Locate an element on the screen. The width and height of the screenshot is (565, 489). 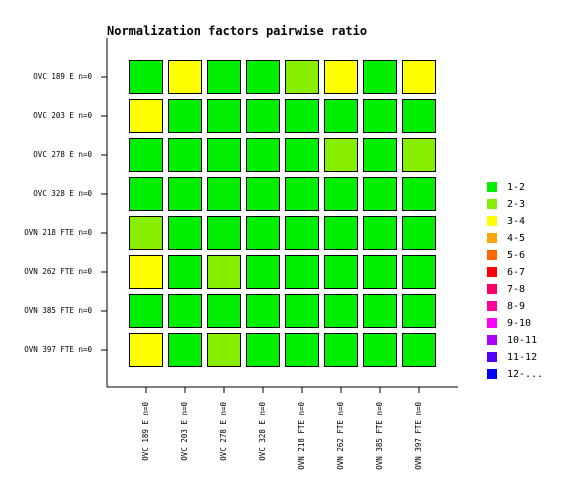
legend-label: 10-11 is located at coordinates (522, 340).